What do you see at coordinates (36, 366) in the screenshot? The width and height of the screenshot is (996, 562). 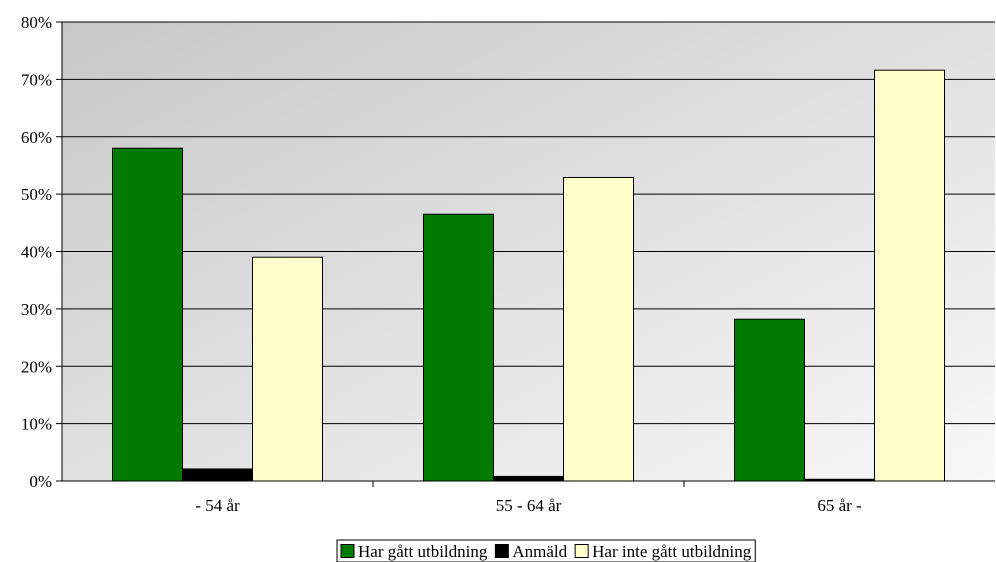 I see `y-tick-label: 20%` at bounding box center [36, 366].